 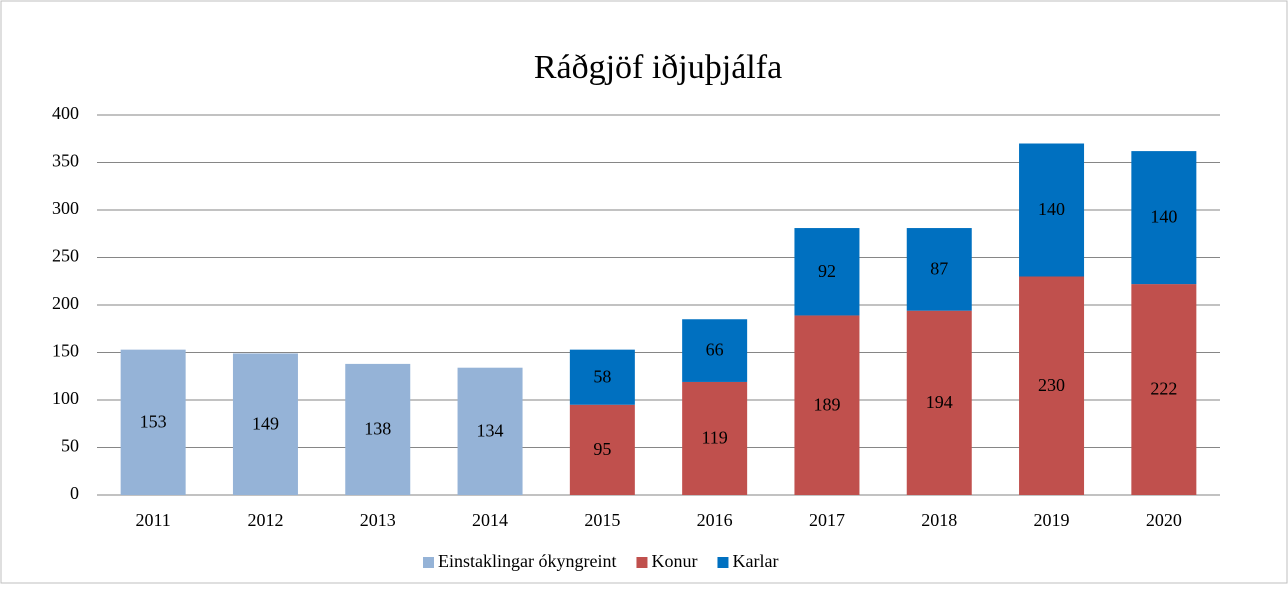 I want to click on x-tick-label: 2015, so click(x=602, y=520).